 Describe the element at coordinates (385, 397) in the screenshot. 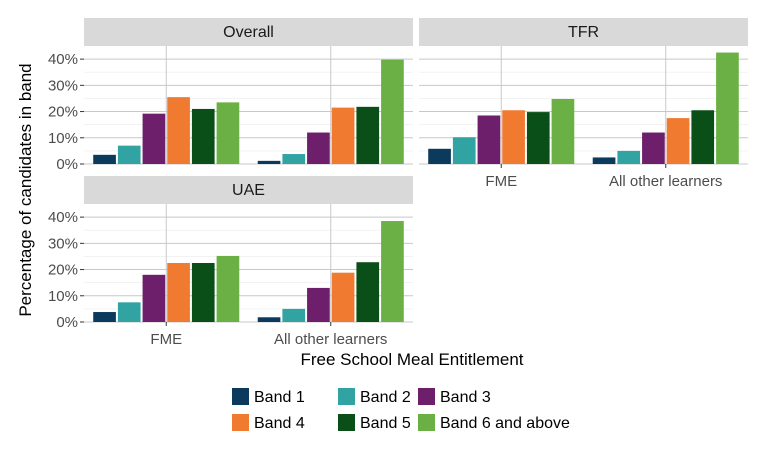

I see `legend-label: Band 2` at that location.